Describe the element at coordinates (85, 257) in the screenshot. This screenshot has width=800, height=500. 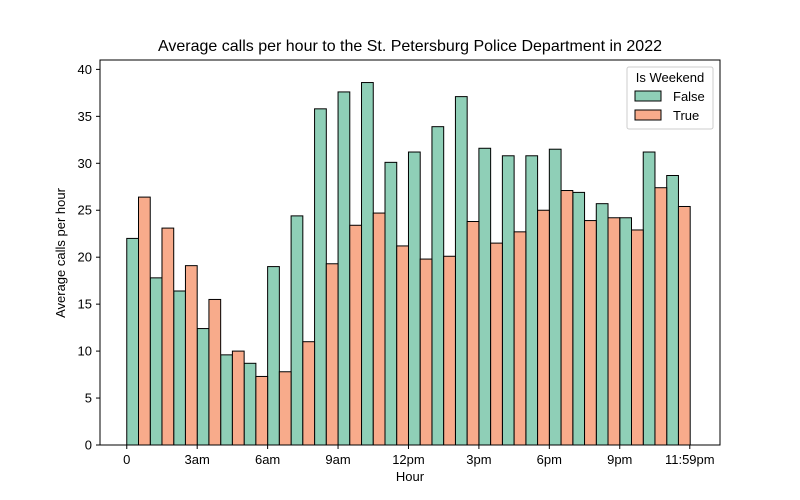
I see `y-tick-label-20: 20` at that location.